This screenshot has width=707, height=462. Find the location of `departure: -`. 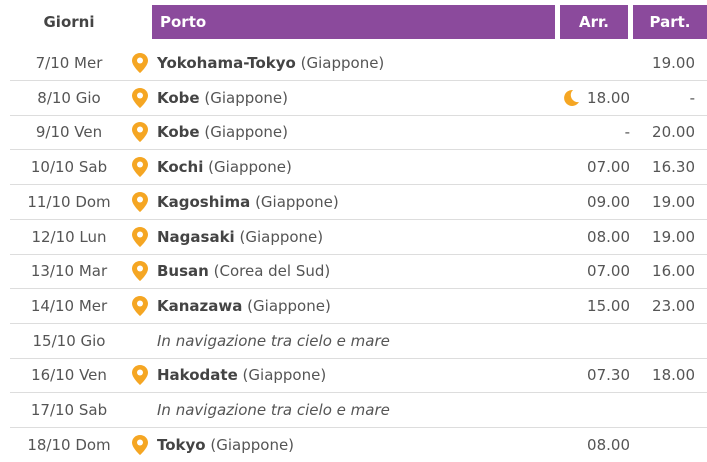

departure: - is located at coordinates (692, 97).